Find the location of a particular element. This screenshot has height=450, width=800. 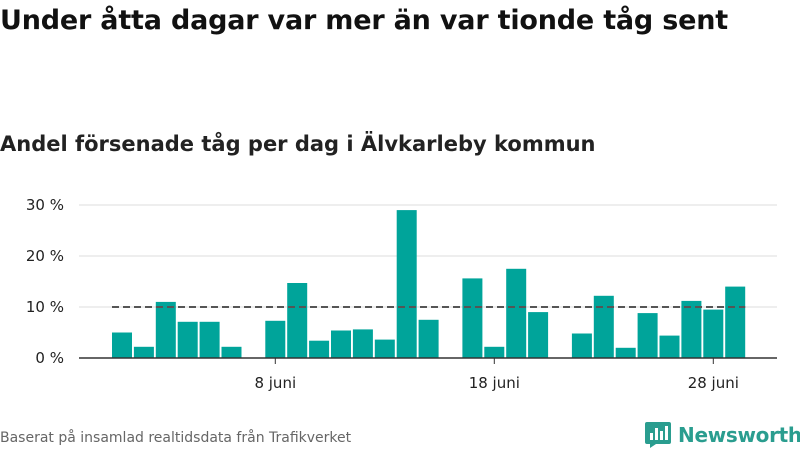

y-tick-label: 0 % is located at coordinates (49, 358).